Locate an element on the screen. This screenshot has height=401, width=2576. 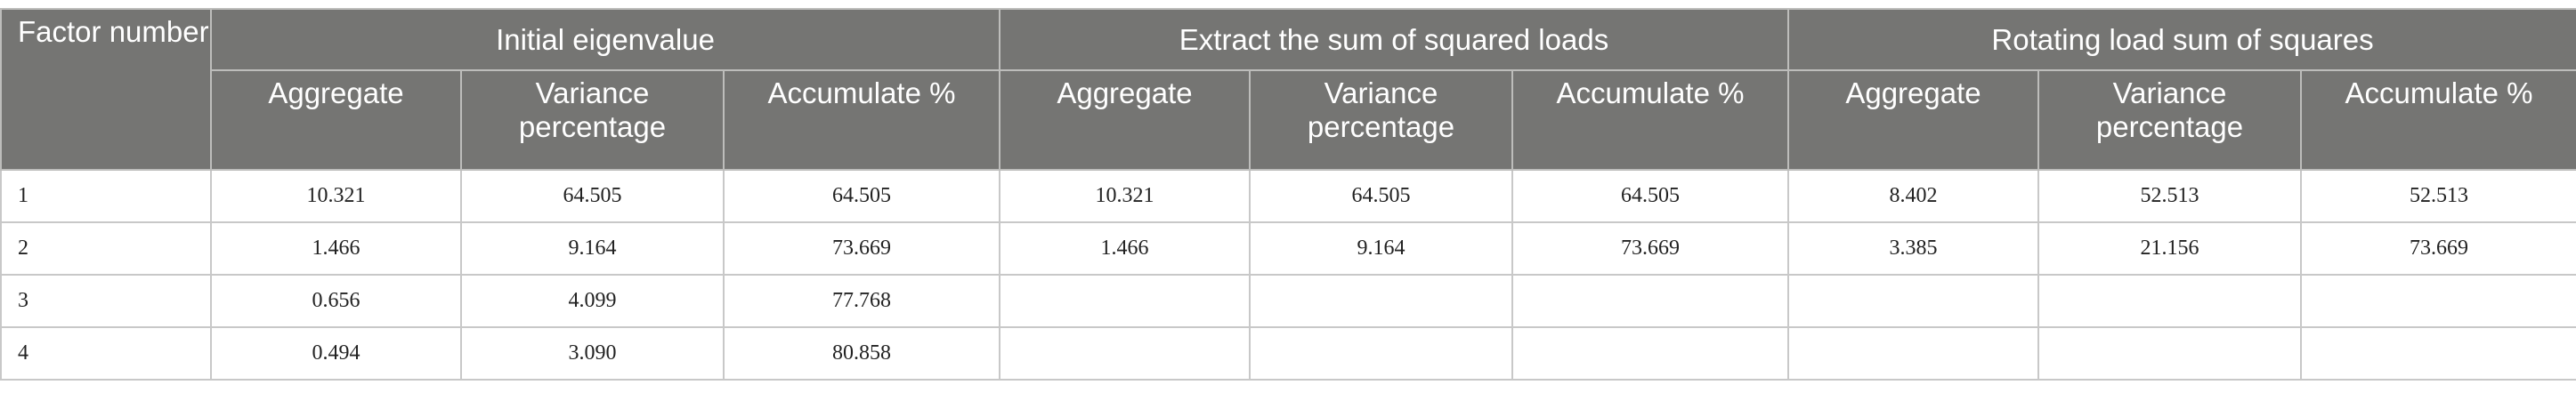
data-row: 4 0.494 3.090 80.858 is located at coordinates (1288, 353).